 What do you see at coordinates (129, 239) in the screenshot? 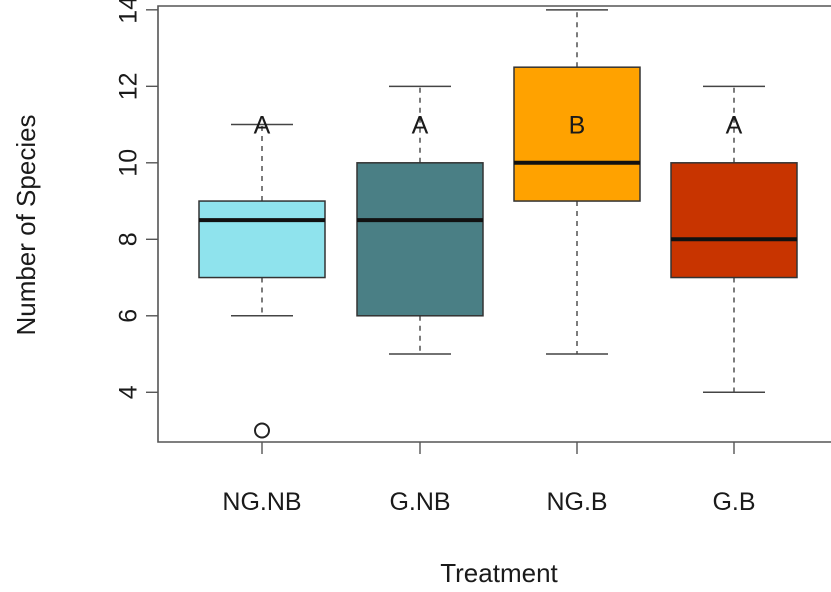
I see `y-tick-label: 8` at bounding box center [129, 239].